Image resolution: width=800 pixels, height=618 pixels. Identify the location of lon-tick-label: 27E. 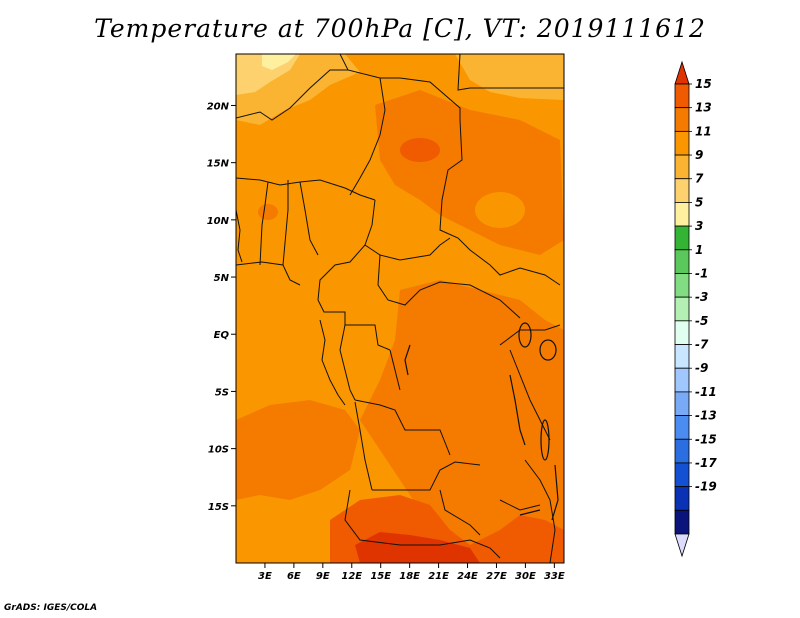
(496, 576).